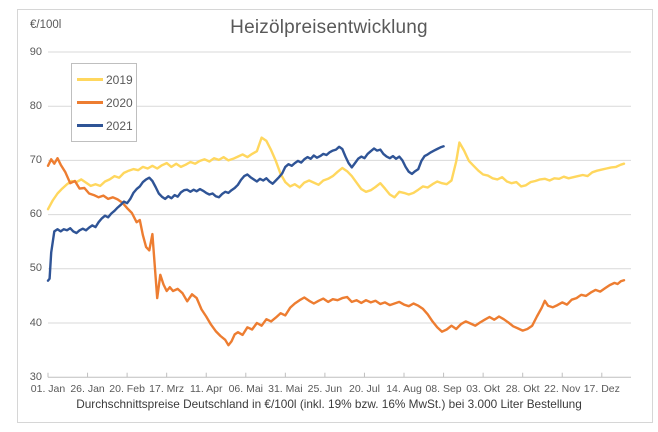  I want to click on y-tick-label-30: 30, so click(35, 376).